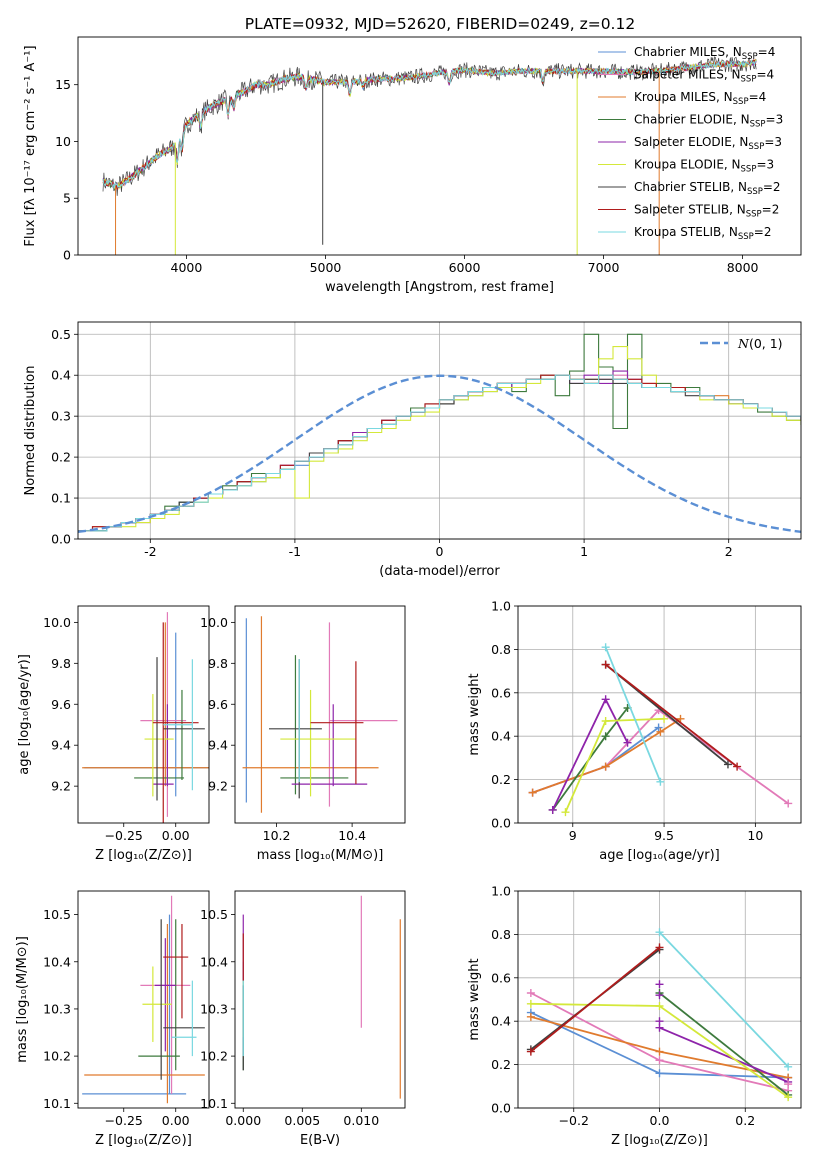 This screenshot has height=1170, width=819. What do you see at coordinates (30, 431) in the screenshot?
I see `y-axis-label: Normed distribution` at bounding box center [30, 431].